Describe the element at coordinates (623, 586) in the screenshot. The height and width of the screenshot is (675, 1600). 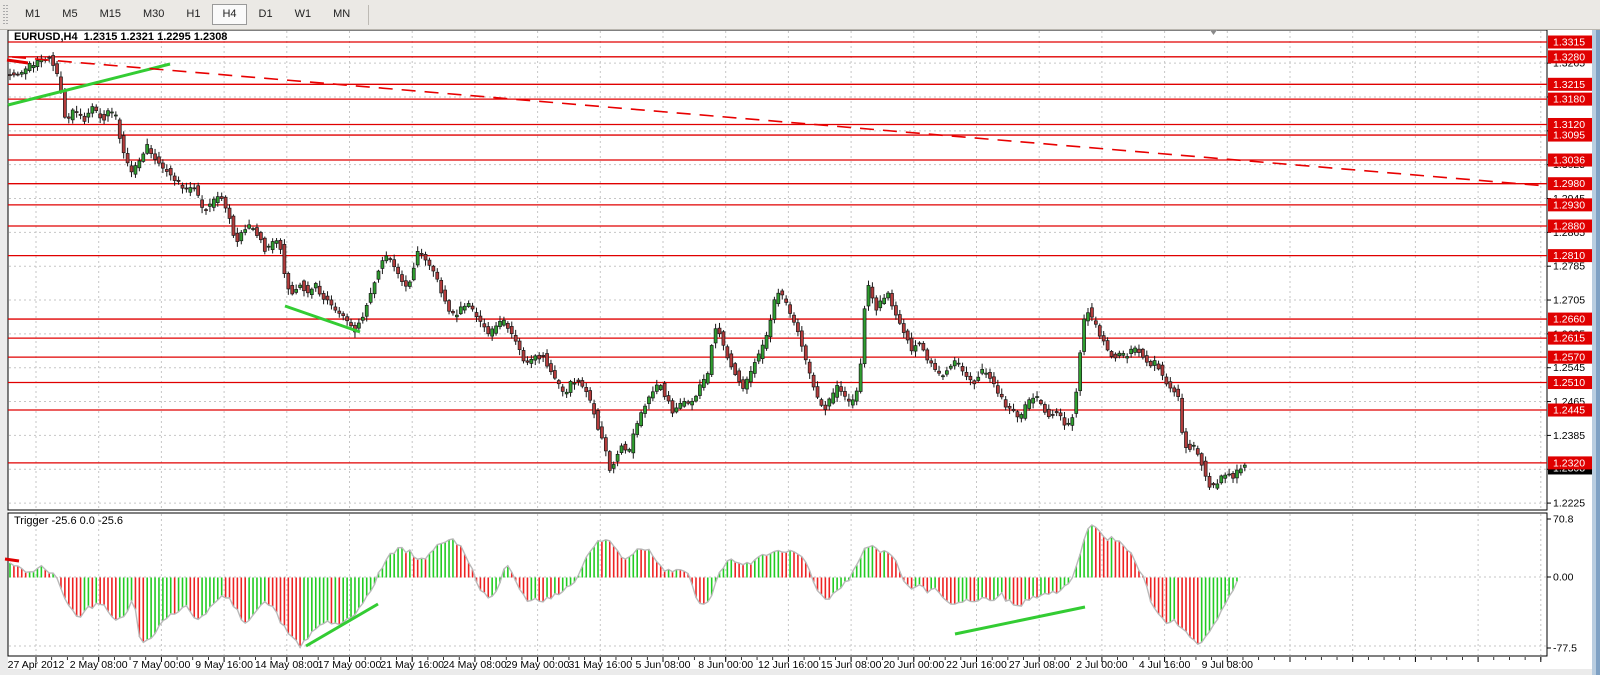
I see `oscillator-histogram` at that location.